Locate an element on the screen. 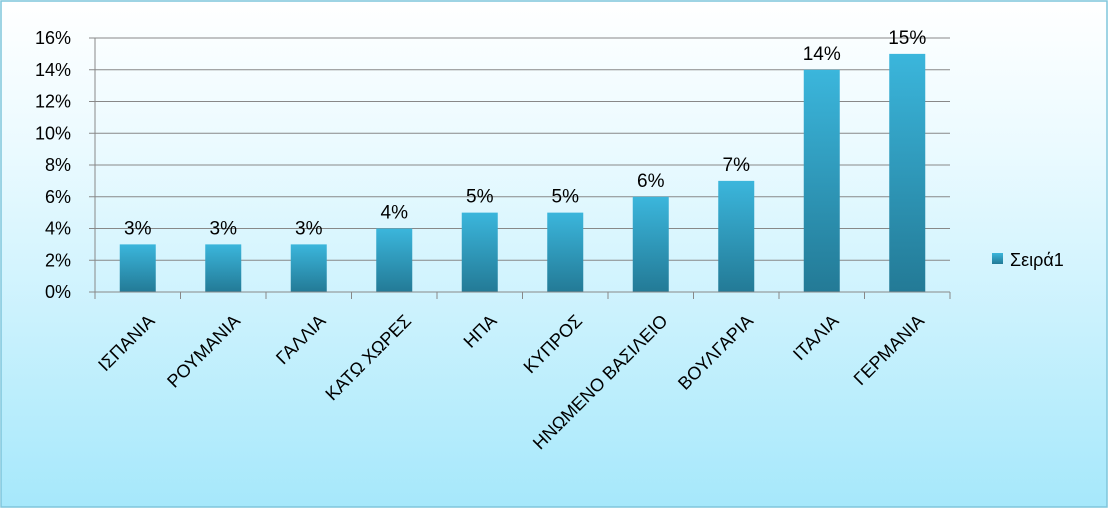  data-label: 14% is located at coordinates (822, 54).